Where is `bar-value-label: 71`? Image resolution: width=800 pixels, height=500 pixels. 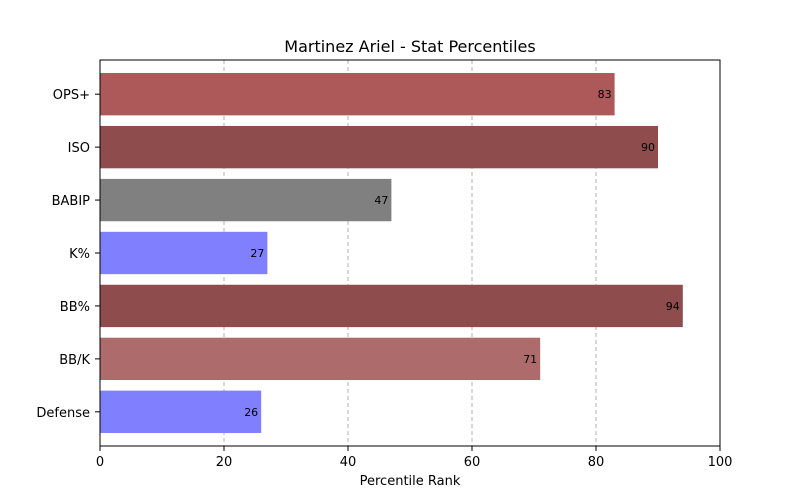 bar-value-label: 71 is located at coordinates (530, 359).